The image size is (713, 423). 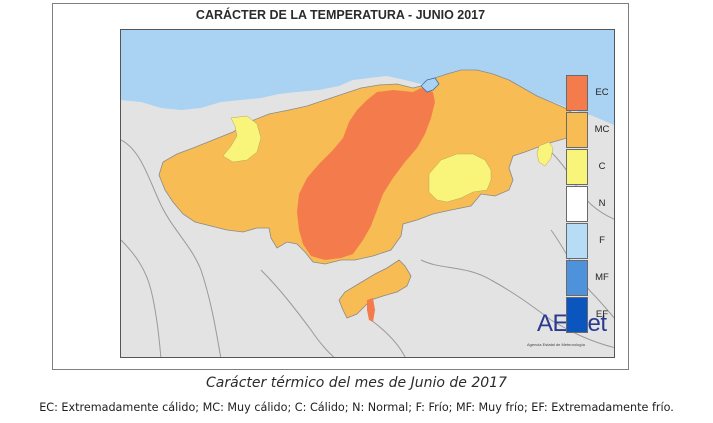 I want to click on legend-label: N, so click(x=602, y=203).